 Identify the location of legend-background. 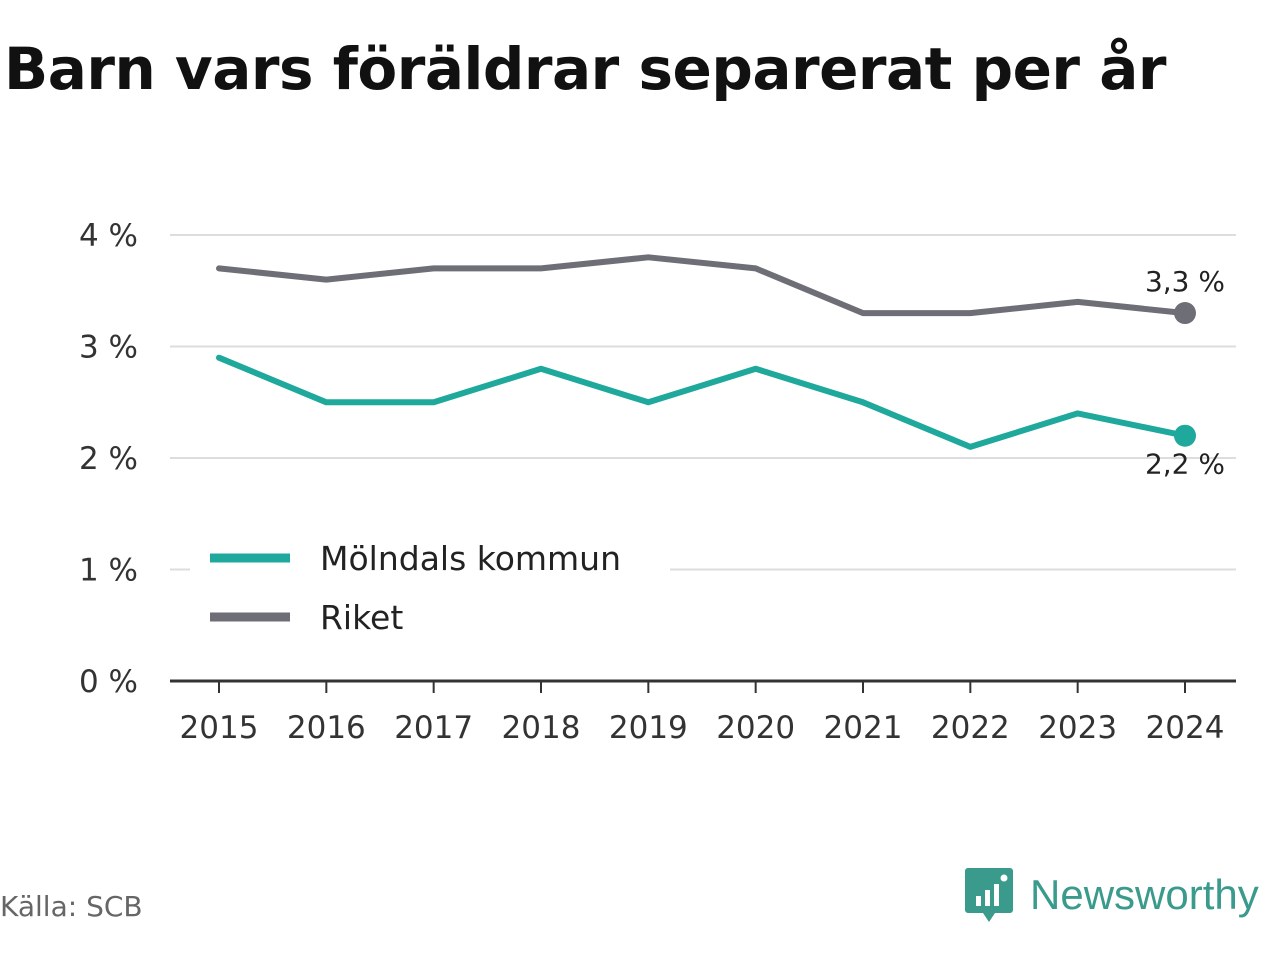
(430, 594).